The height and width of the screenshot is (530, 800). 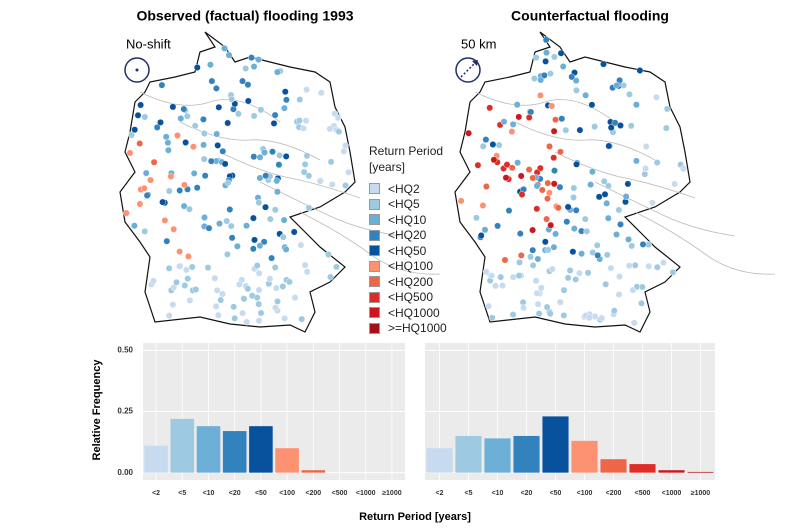 I want to click on x-tick-label: <20, so click(x=527, y=493).